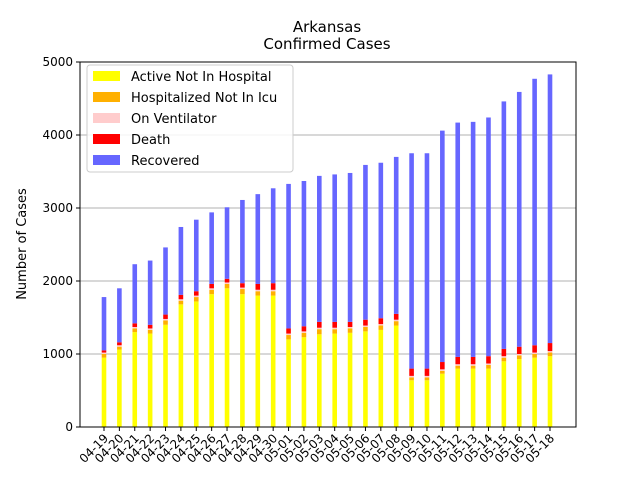 The height and width of the screenshot is (480, 640). What do you see at coordinates (57, 208) in the screenshot?
I see `y-tick-label: 3000` at bounding box center [57, 208].